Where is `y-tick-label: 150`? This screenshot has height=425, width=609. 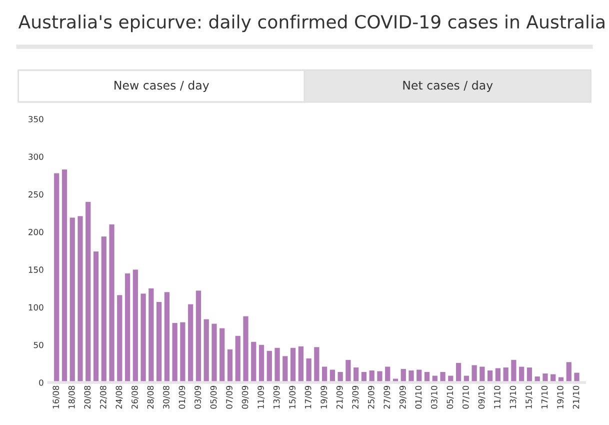
y-tick-label: 150 is located at coordinates (36, 269).